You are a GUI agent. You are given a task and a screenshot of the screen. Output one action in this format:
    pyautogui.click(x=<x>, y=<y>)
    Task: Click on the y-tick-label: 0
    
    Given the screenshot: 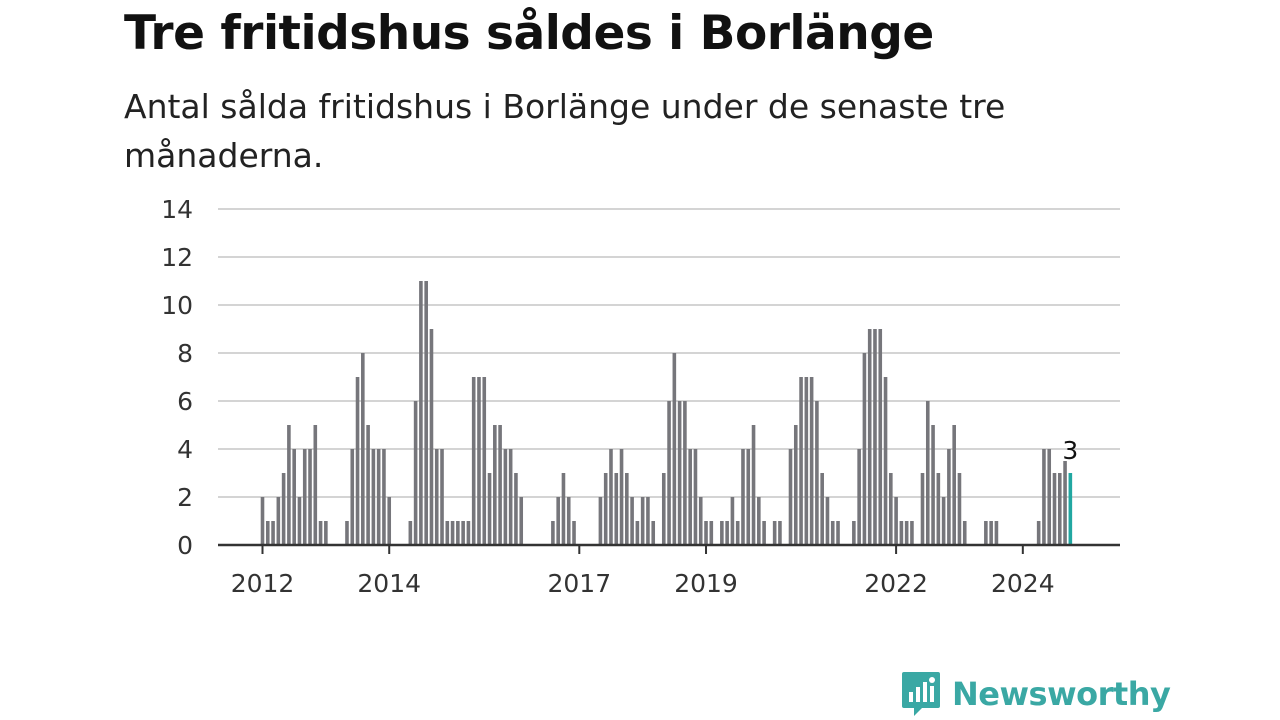 What is the action you would take?
    pyautogui.click(x=185, y=545)
    